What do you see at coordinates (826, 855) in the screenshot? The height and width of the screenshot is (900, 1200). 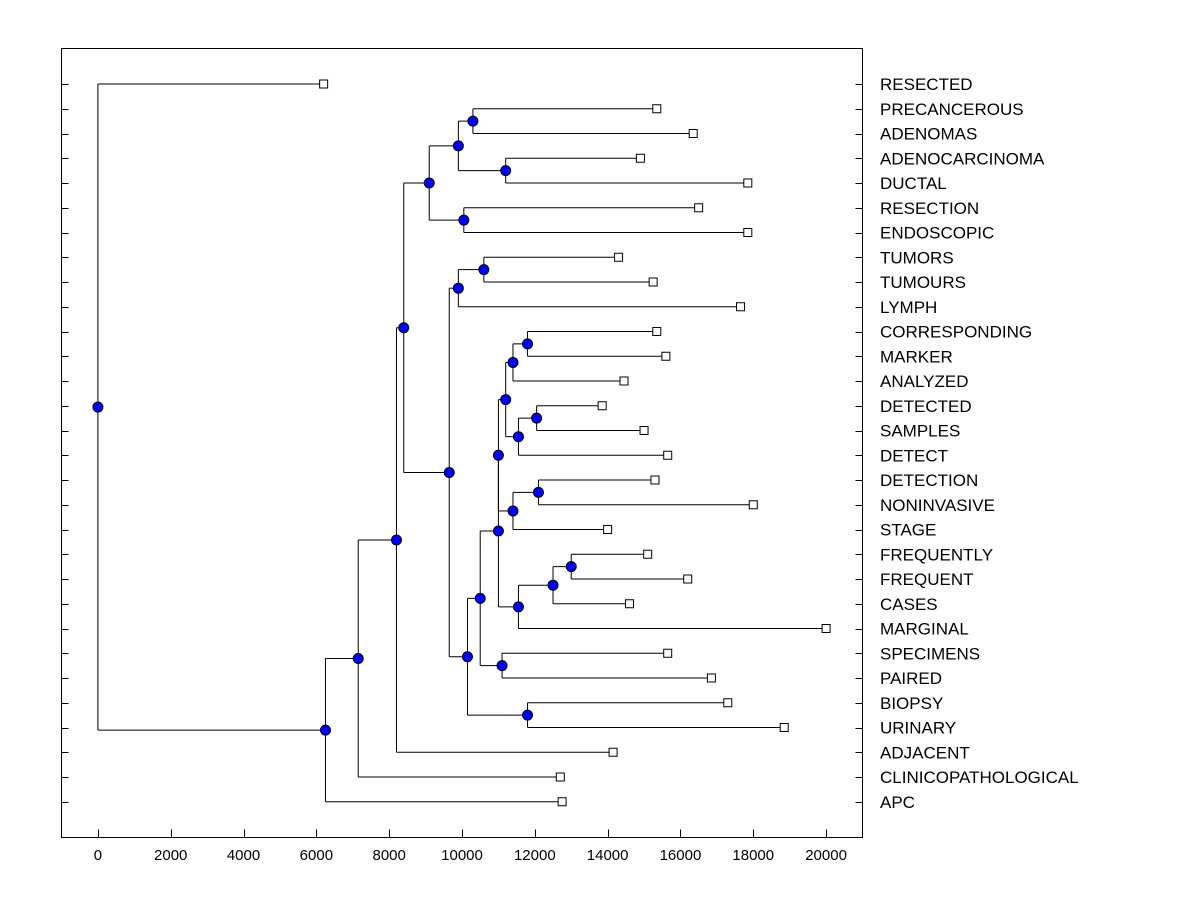 I see `x-tick-label: 20000` at bounding box center [826, 855].